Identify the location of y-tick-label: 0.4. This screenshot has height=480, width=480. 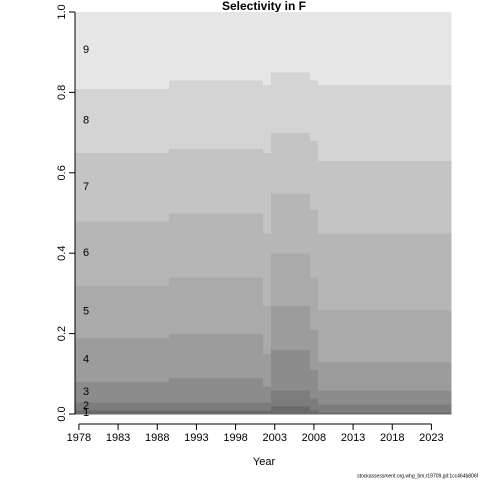
(62, 253).